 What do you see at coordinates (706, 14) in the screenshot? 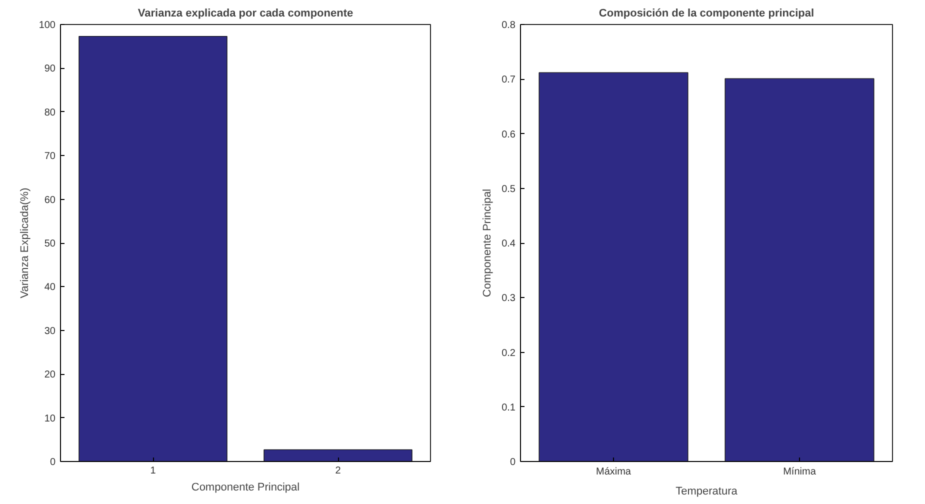
I see `chart-title: Composición de la componente principal` at bounding box center [706, 14].